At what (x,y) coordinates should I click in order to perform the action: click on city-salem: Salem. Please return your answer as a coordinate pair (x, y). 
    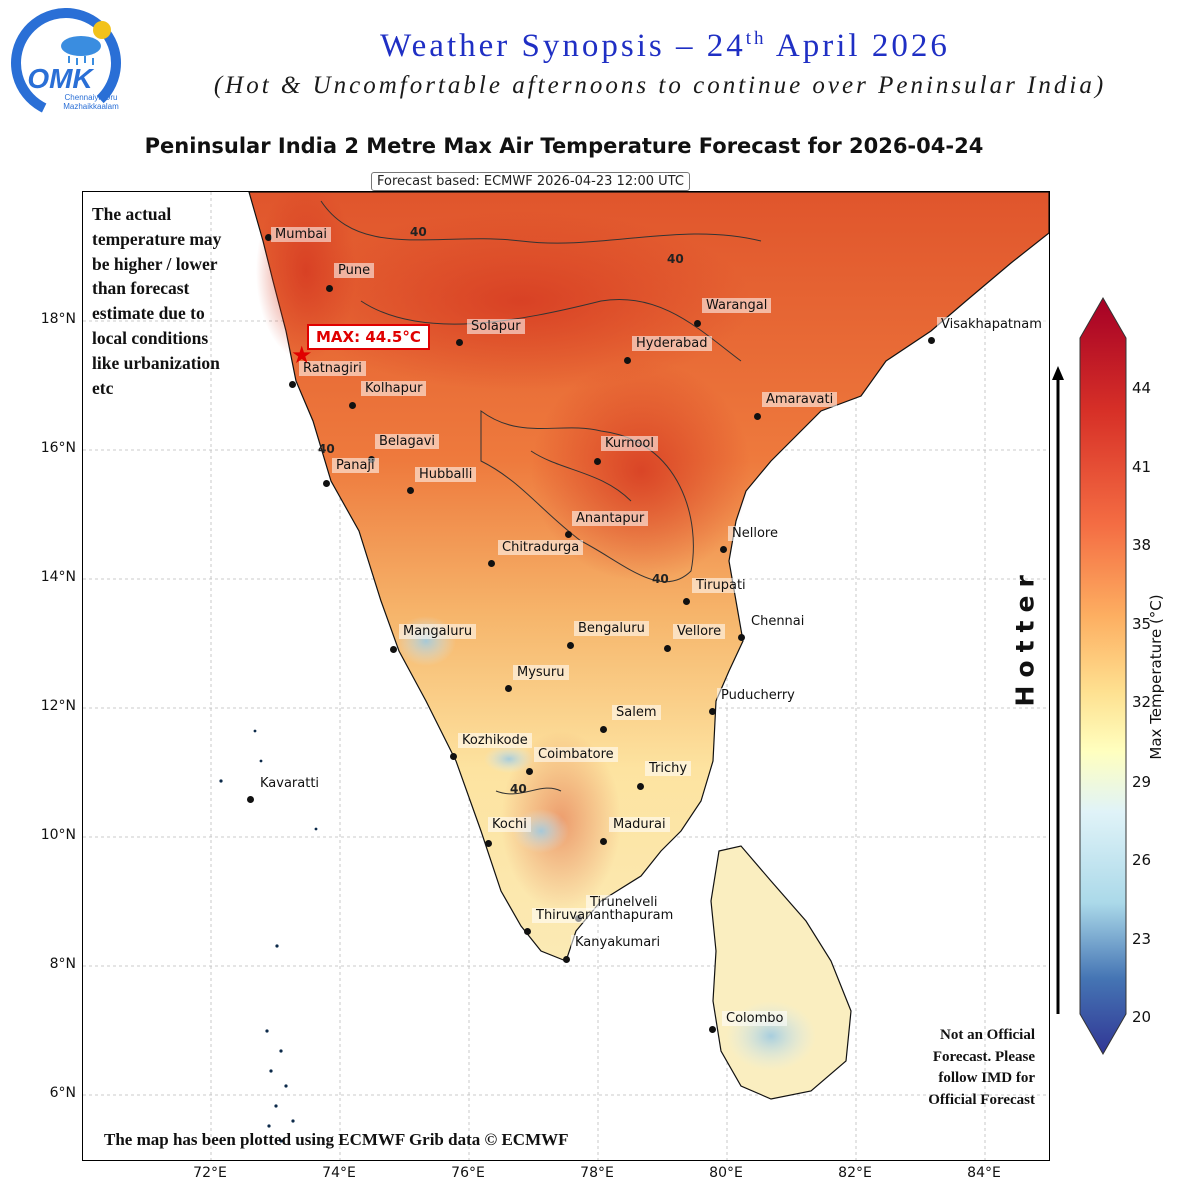
    Looking at the image, I should click on (636, 712).